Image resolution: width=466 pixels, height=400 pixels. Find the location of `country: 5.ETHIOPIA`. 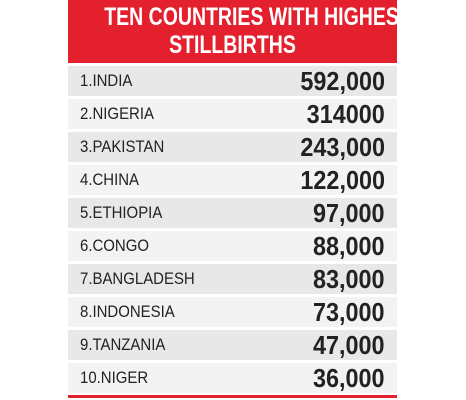

country: 5.ETHIOPIA is located at coordinates (121, 212).